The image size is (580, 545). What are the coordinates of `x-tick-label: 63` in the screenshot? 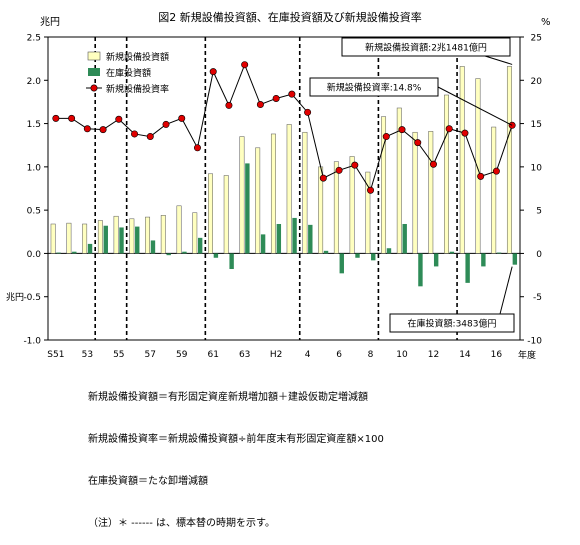 It's located at (244, 355).